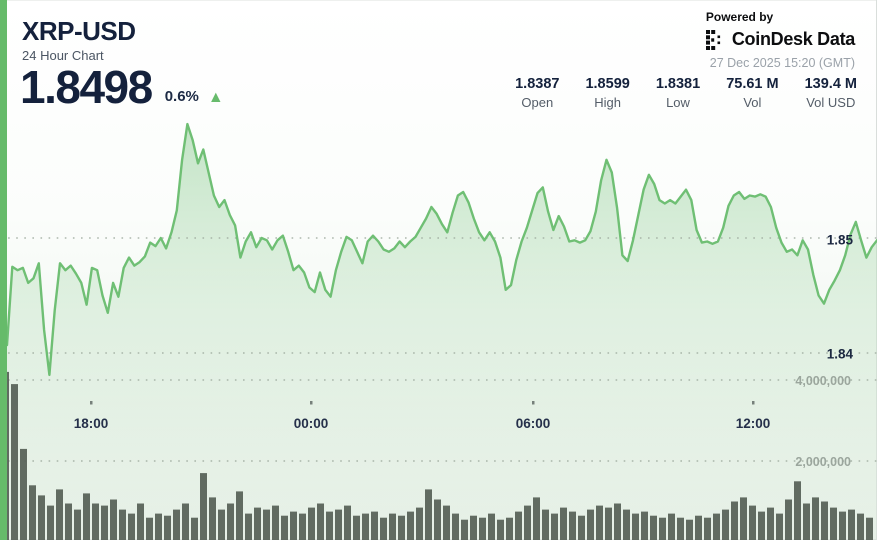 Image resolution: width=877 pixels, height=540 pixels. Describe the element at coordinates (3, 270) in the screenshot. I see `left-accent-bar` at that location.